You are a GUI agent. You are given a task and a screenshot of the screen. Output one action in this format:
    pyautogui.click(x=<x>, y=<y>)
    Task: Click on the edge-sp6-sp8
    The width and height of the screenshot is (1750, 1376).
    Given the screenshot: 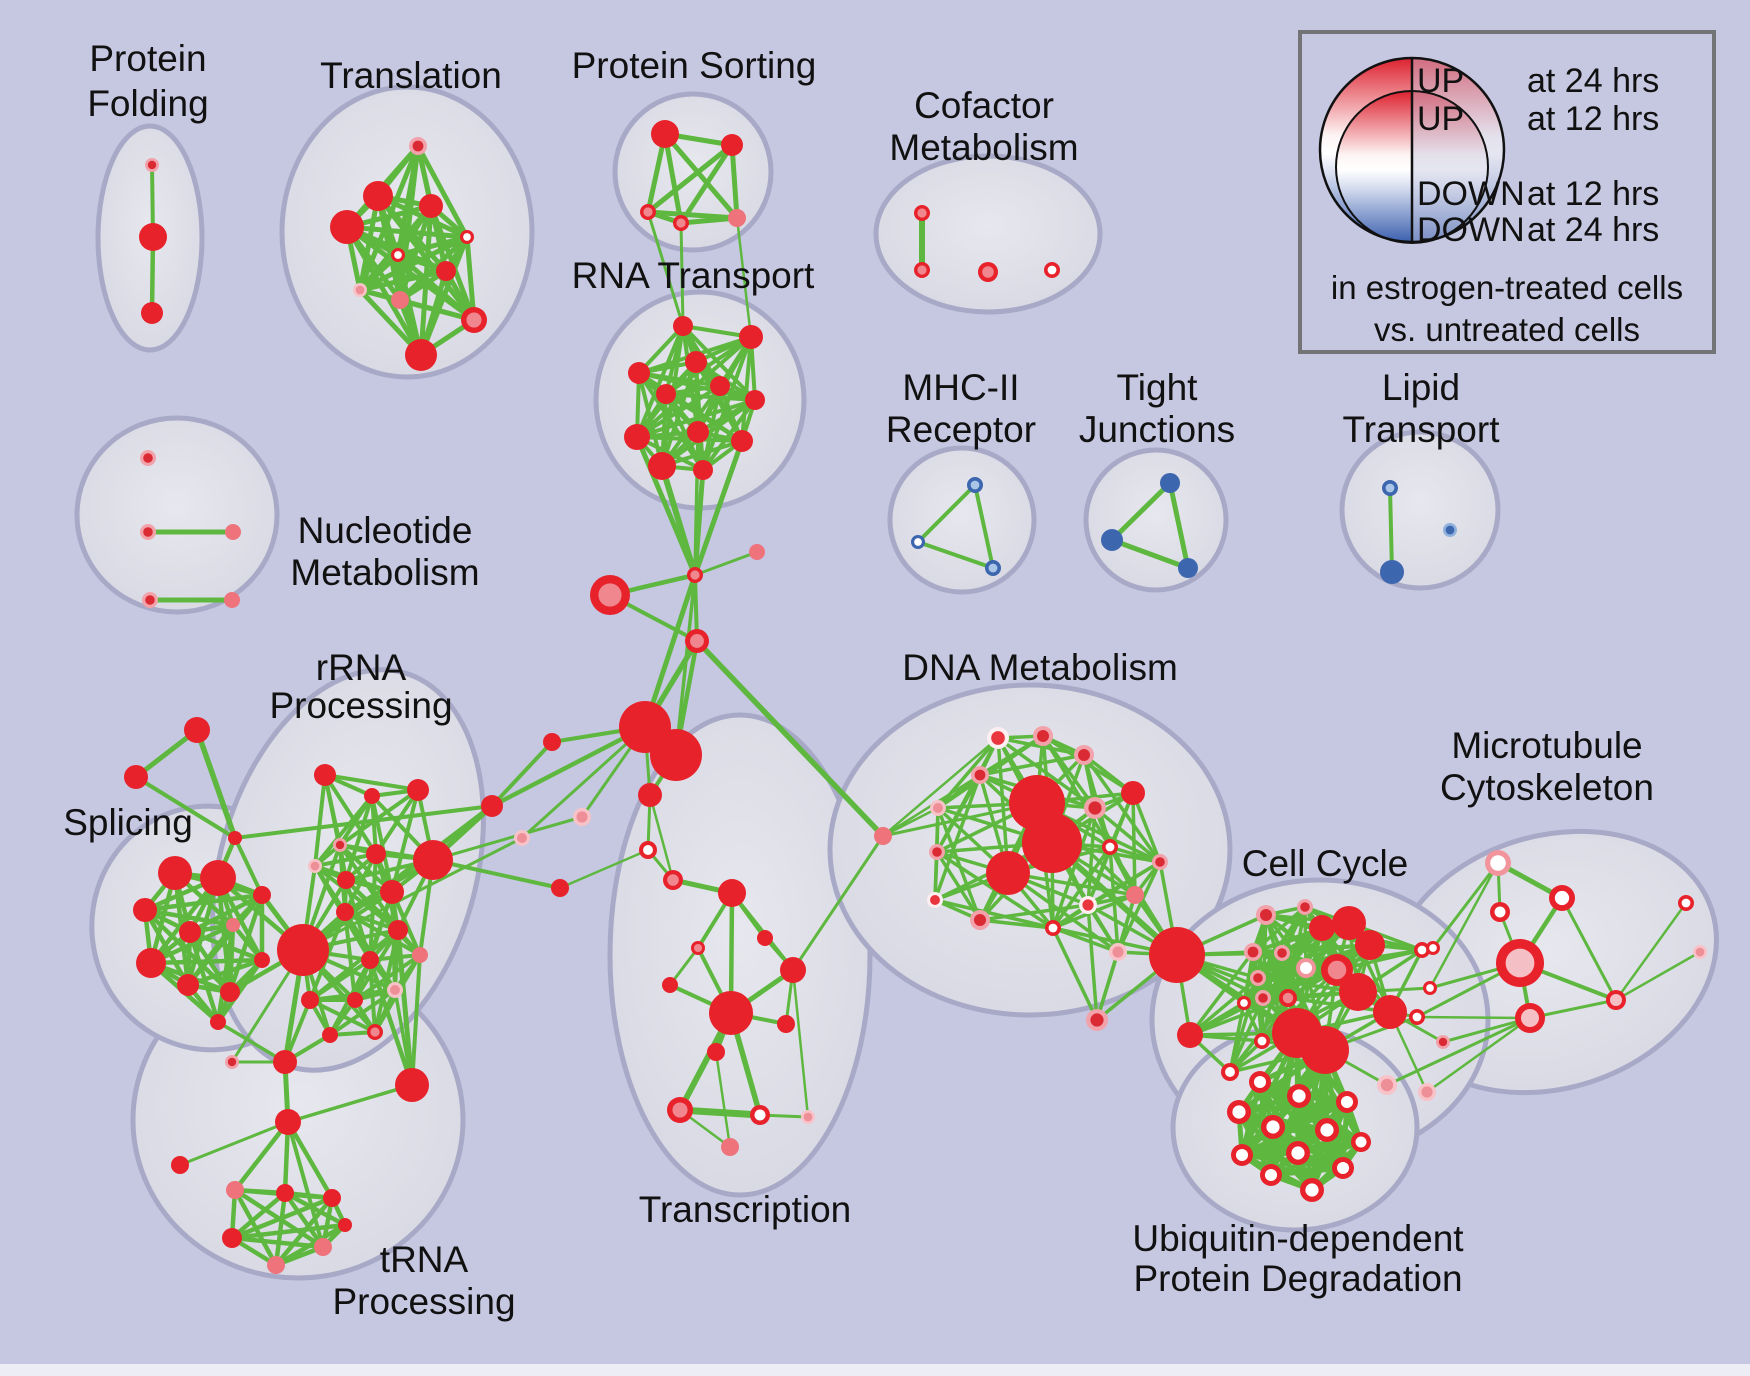 What is the action you would take?
    pyautogui.click(x=210, y=955)
    